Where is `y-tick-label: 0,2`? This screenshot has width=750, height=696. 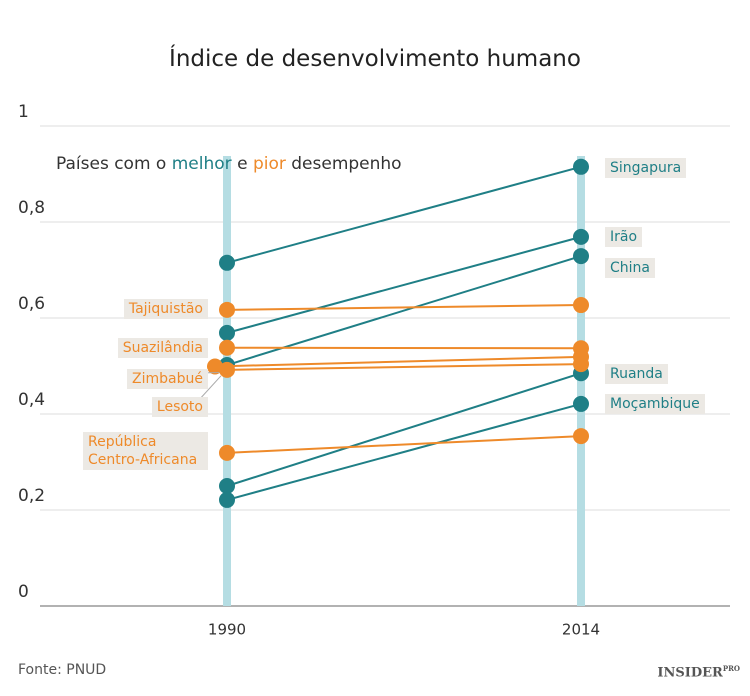
y-tick-label: 0,2 is located at coordinates (31, 496).